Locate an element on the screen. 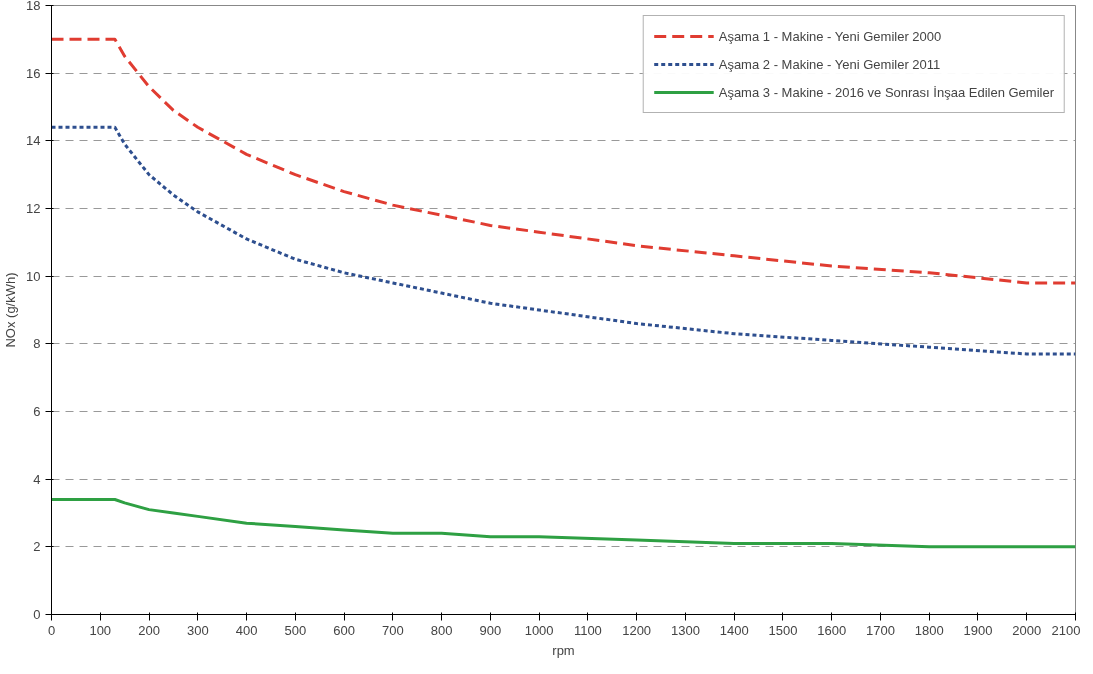  x-tick-label: 500 is located at coordinates (295, 630).